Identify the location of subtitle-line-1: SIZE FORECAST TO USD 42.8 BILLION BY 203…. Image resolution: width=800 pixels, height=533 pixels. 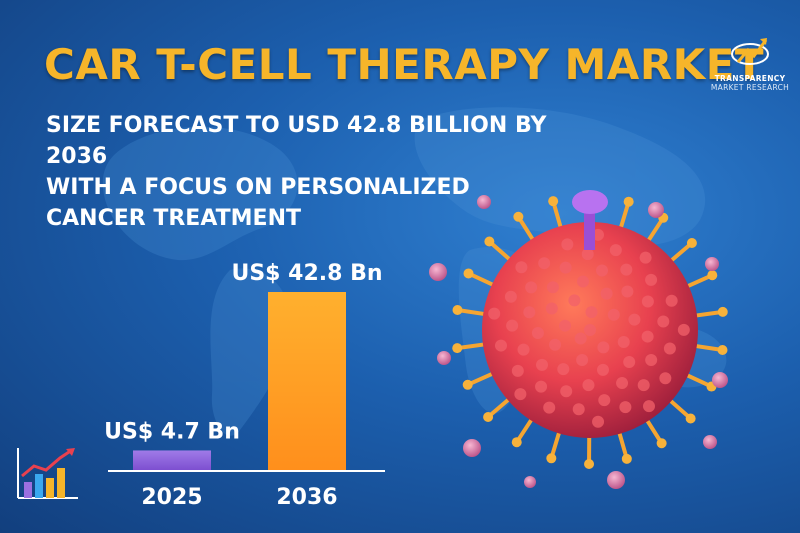
(296, 141).